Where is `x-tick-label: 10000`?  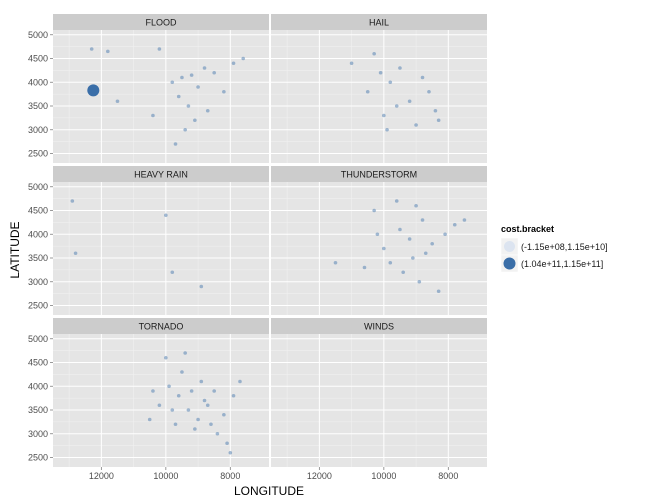 x-tick-label: 10000 is located at coordinates (383, 476).